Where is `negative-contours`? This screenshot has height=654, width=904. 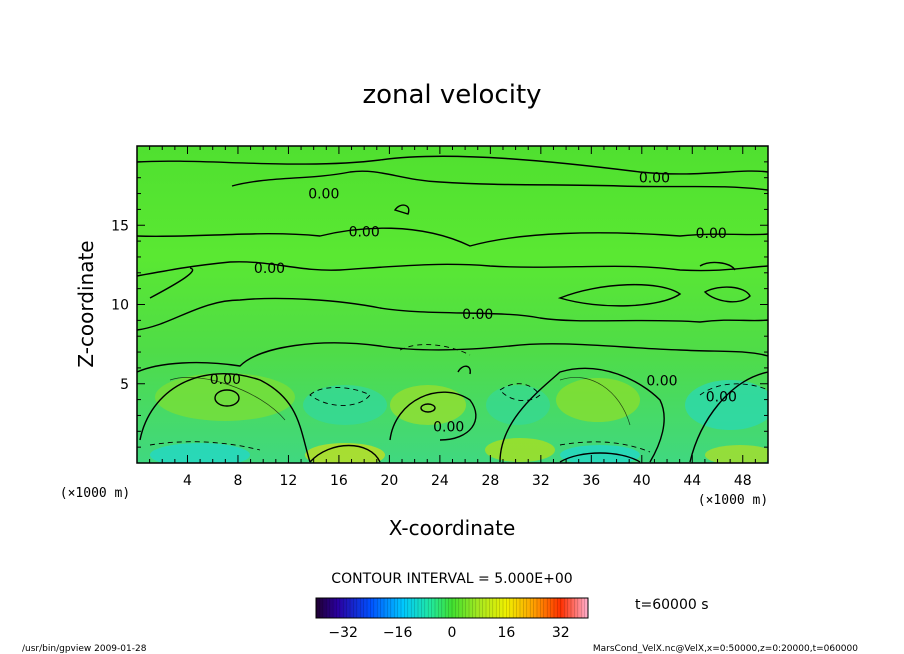 negative-contours is located at coordinates (458, 398).